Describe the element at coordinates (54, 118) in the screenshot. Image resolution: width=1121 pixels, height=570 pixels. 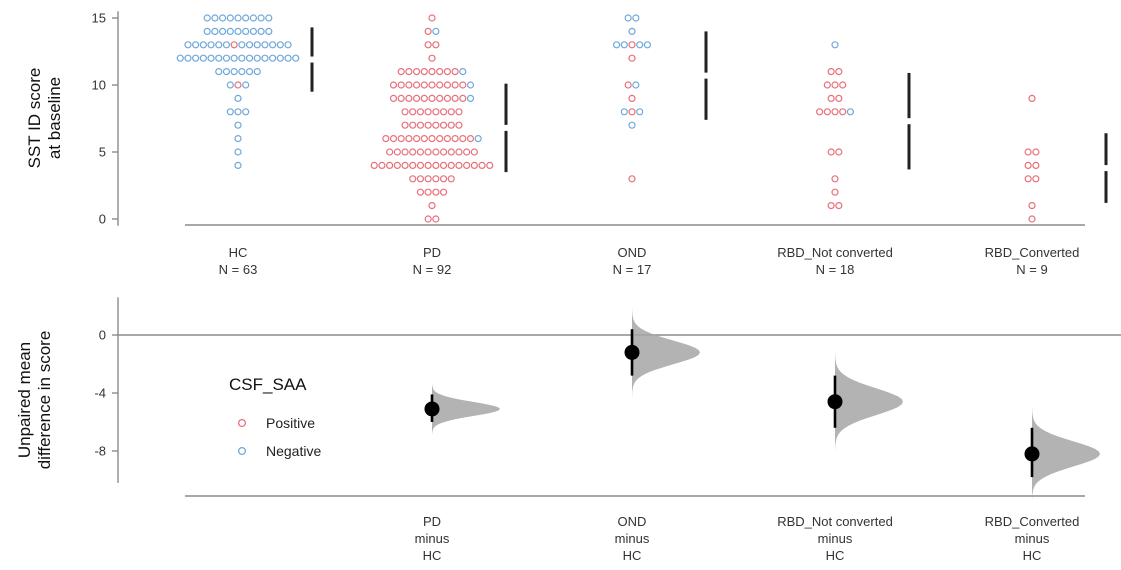
I see `top-y-axis-title-line: at baseline` at that location.